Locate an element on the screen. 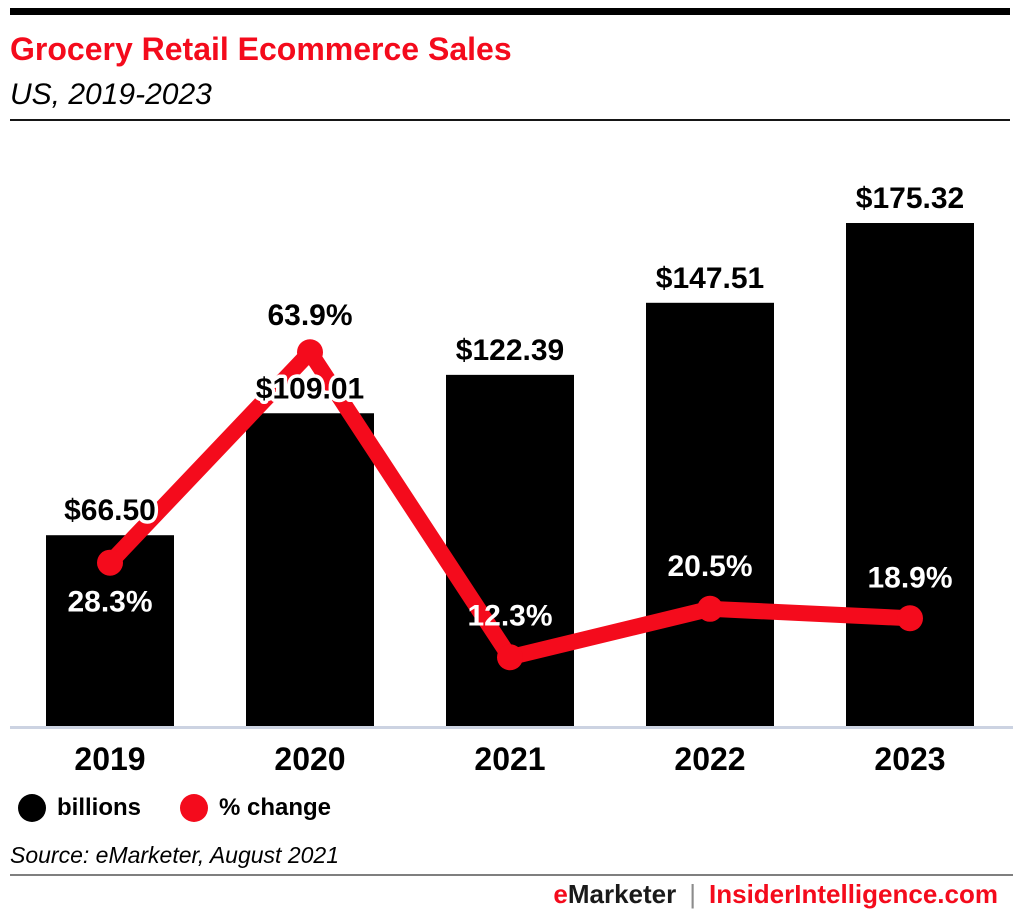  x-tick-2020: 2020 is located at coordinates (309, 759).